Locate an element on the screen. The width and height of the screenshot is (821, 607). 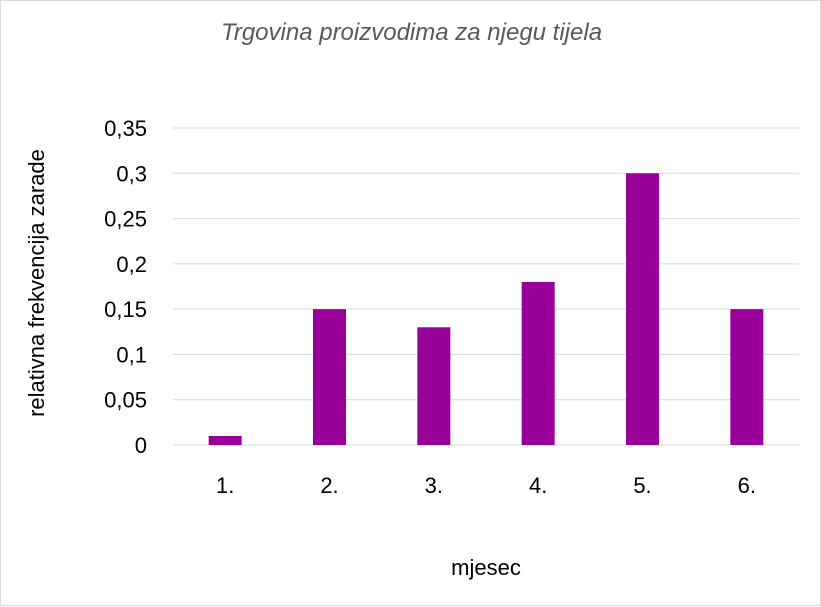
y-tick-label: 0,35 is located at coordinates (125, 128).